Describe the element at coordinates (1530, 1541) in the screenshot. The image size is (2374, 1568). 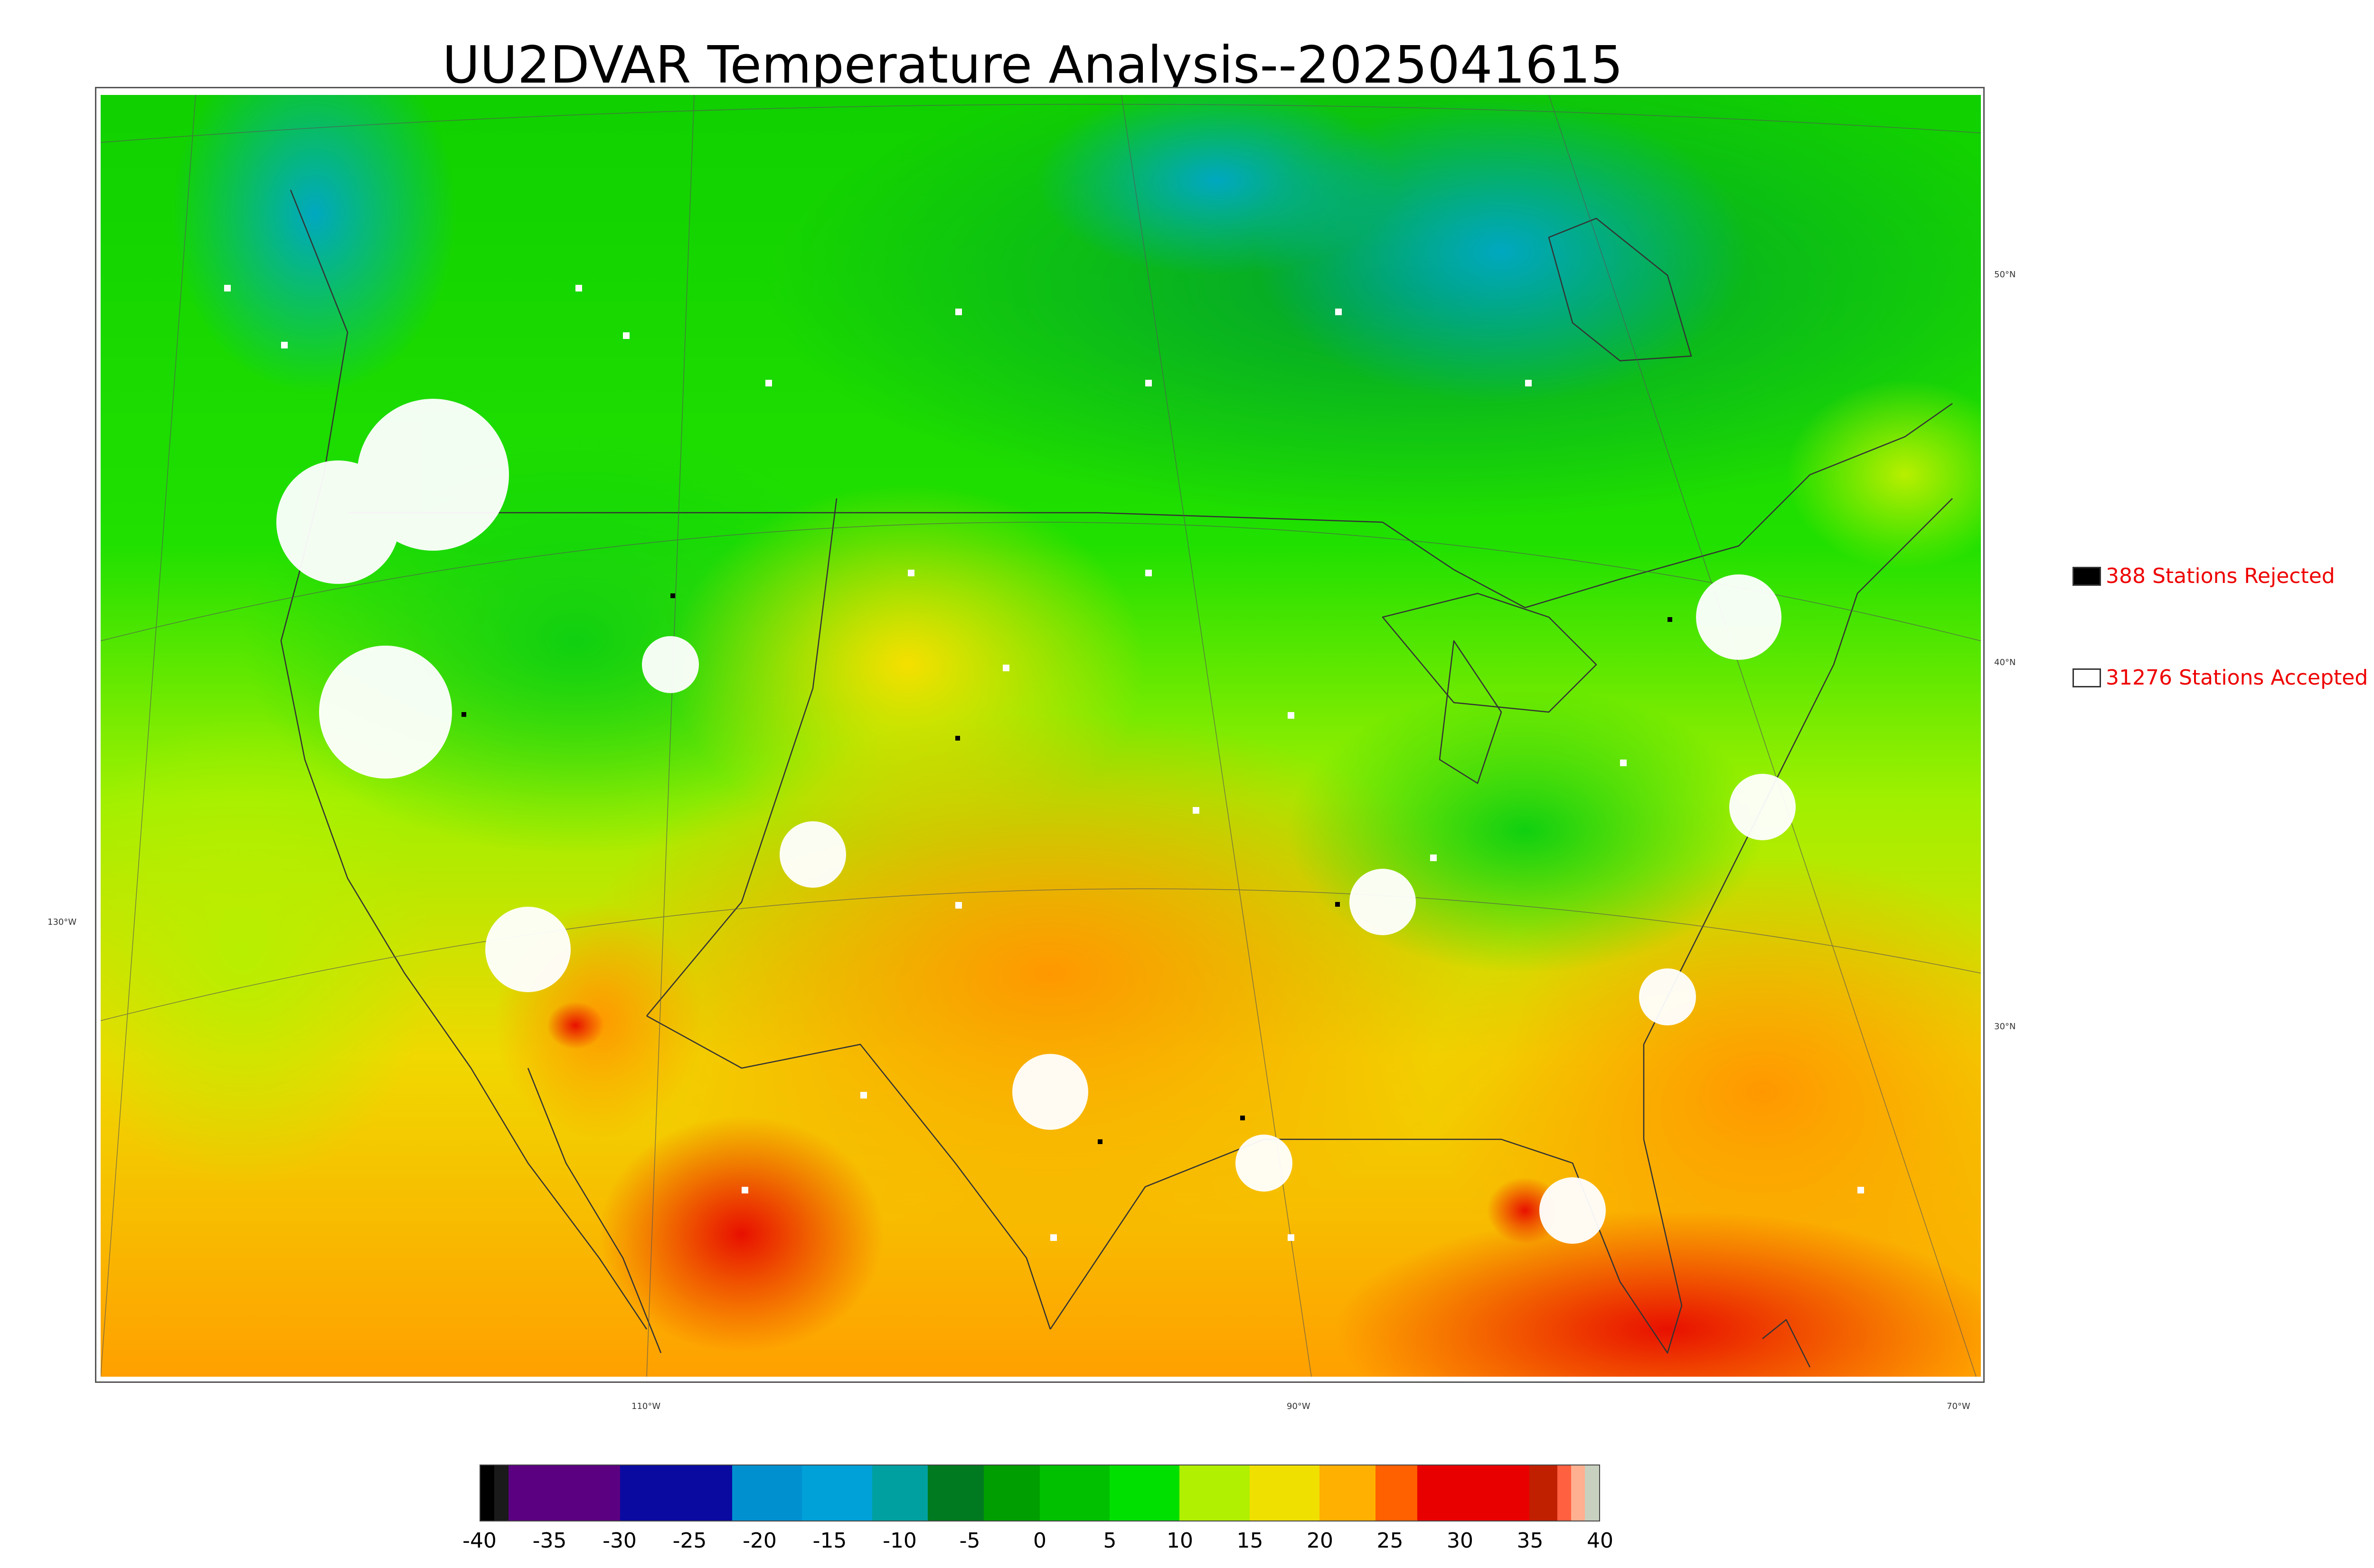
I see `colorbar-tick-label: 35` at that location.